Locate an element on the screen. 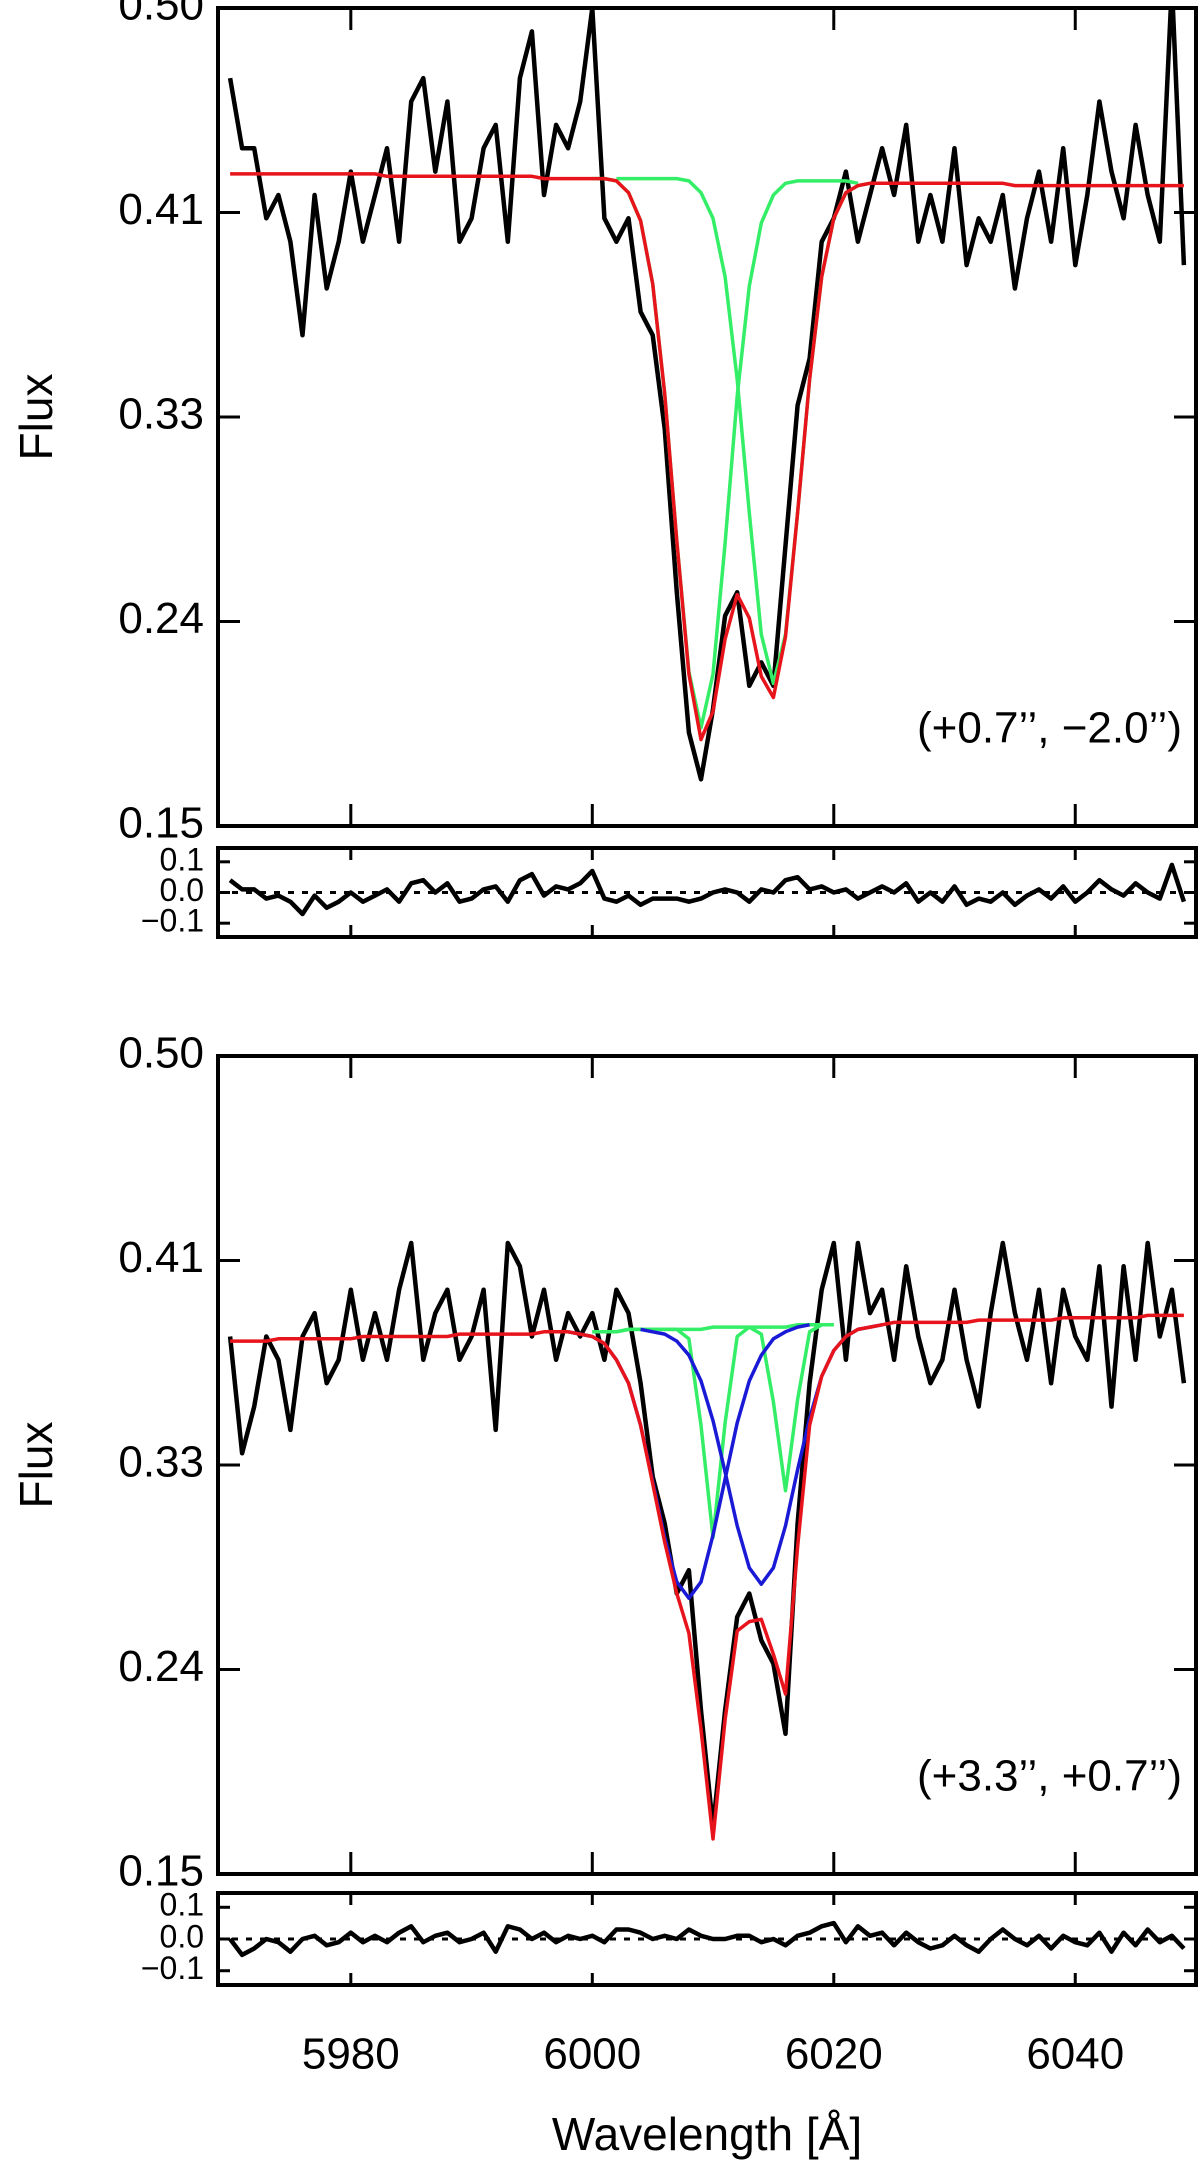 The width and height of the screenshot is (1200, 2167). annotation: (+0.7’’, −2.0’’) is located at coordinates (1049, 728).